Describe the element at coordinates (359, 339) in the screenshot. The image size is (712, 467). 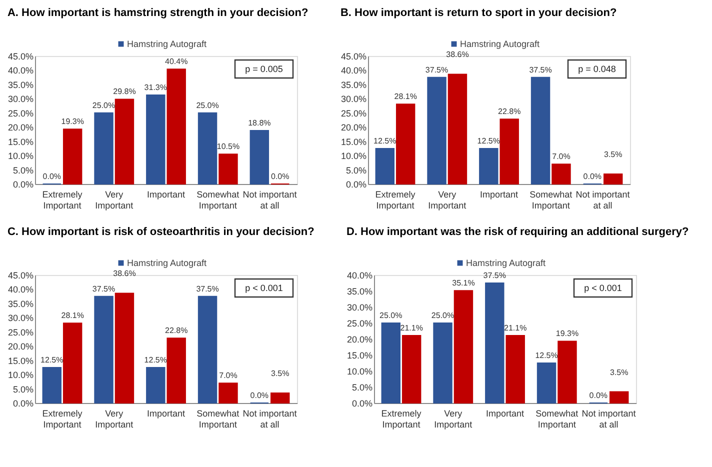
I see `y-tick-label: 20.0%` at that location.